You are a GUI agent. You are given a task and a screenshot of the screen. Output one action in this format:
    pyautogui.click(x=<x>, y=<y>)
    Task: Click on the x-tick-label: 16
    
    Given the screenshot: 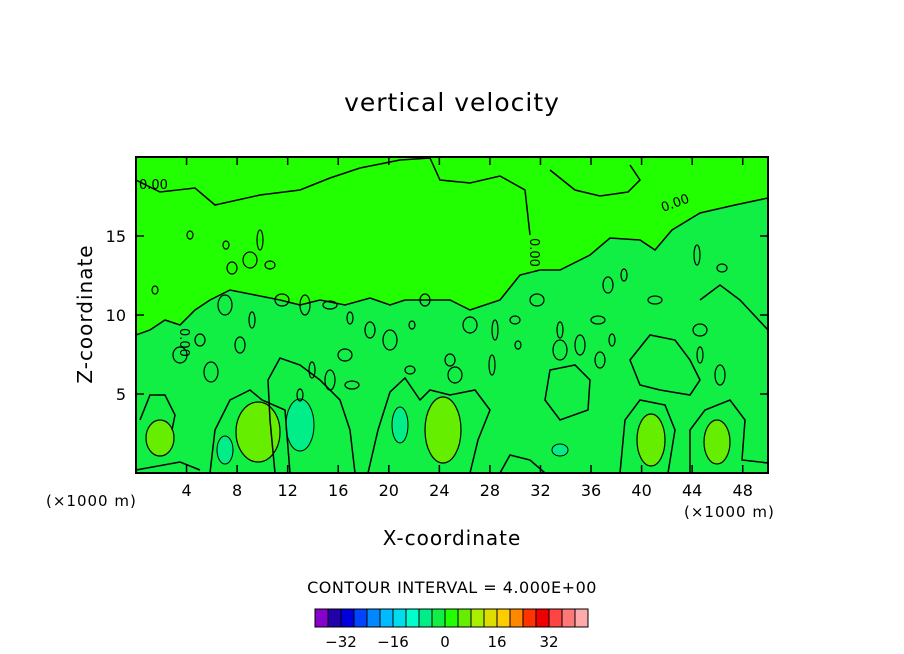 What is the action you would take?
    pyautogui.click(x=338, y=490)
    